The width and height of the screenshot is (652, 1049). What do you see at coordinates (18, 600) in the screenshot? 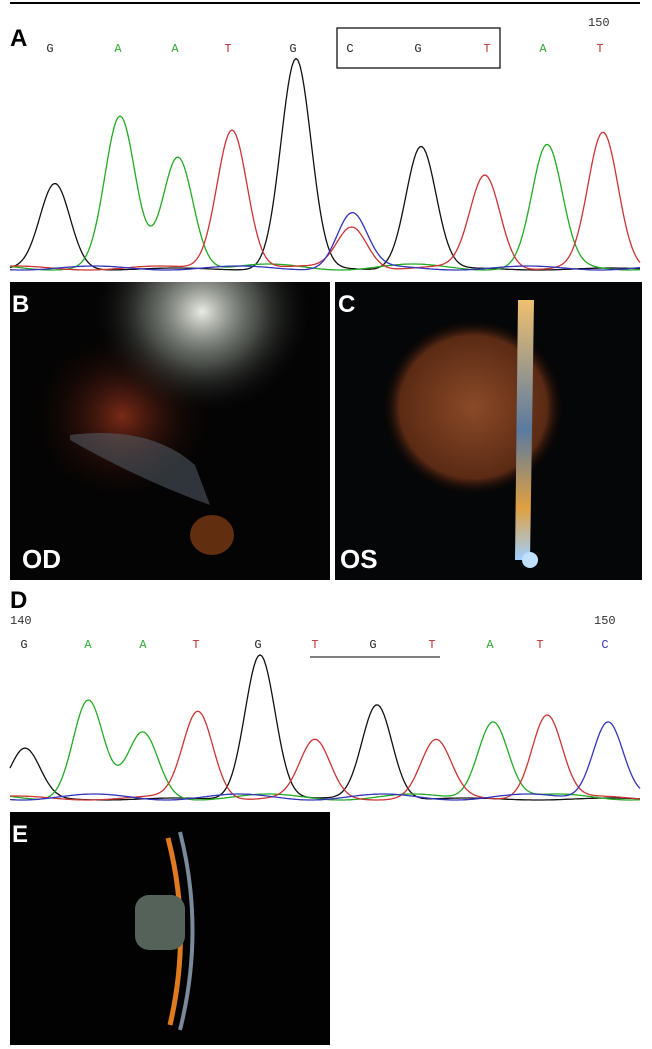
I see `panel-label: D` at bounding box center [18, 600].